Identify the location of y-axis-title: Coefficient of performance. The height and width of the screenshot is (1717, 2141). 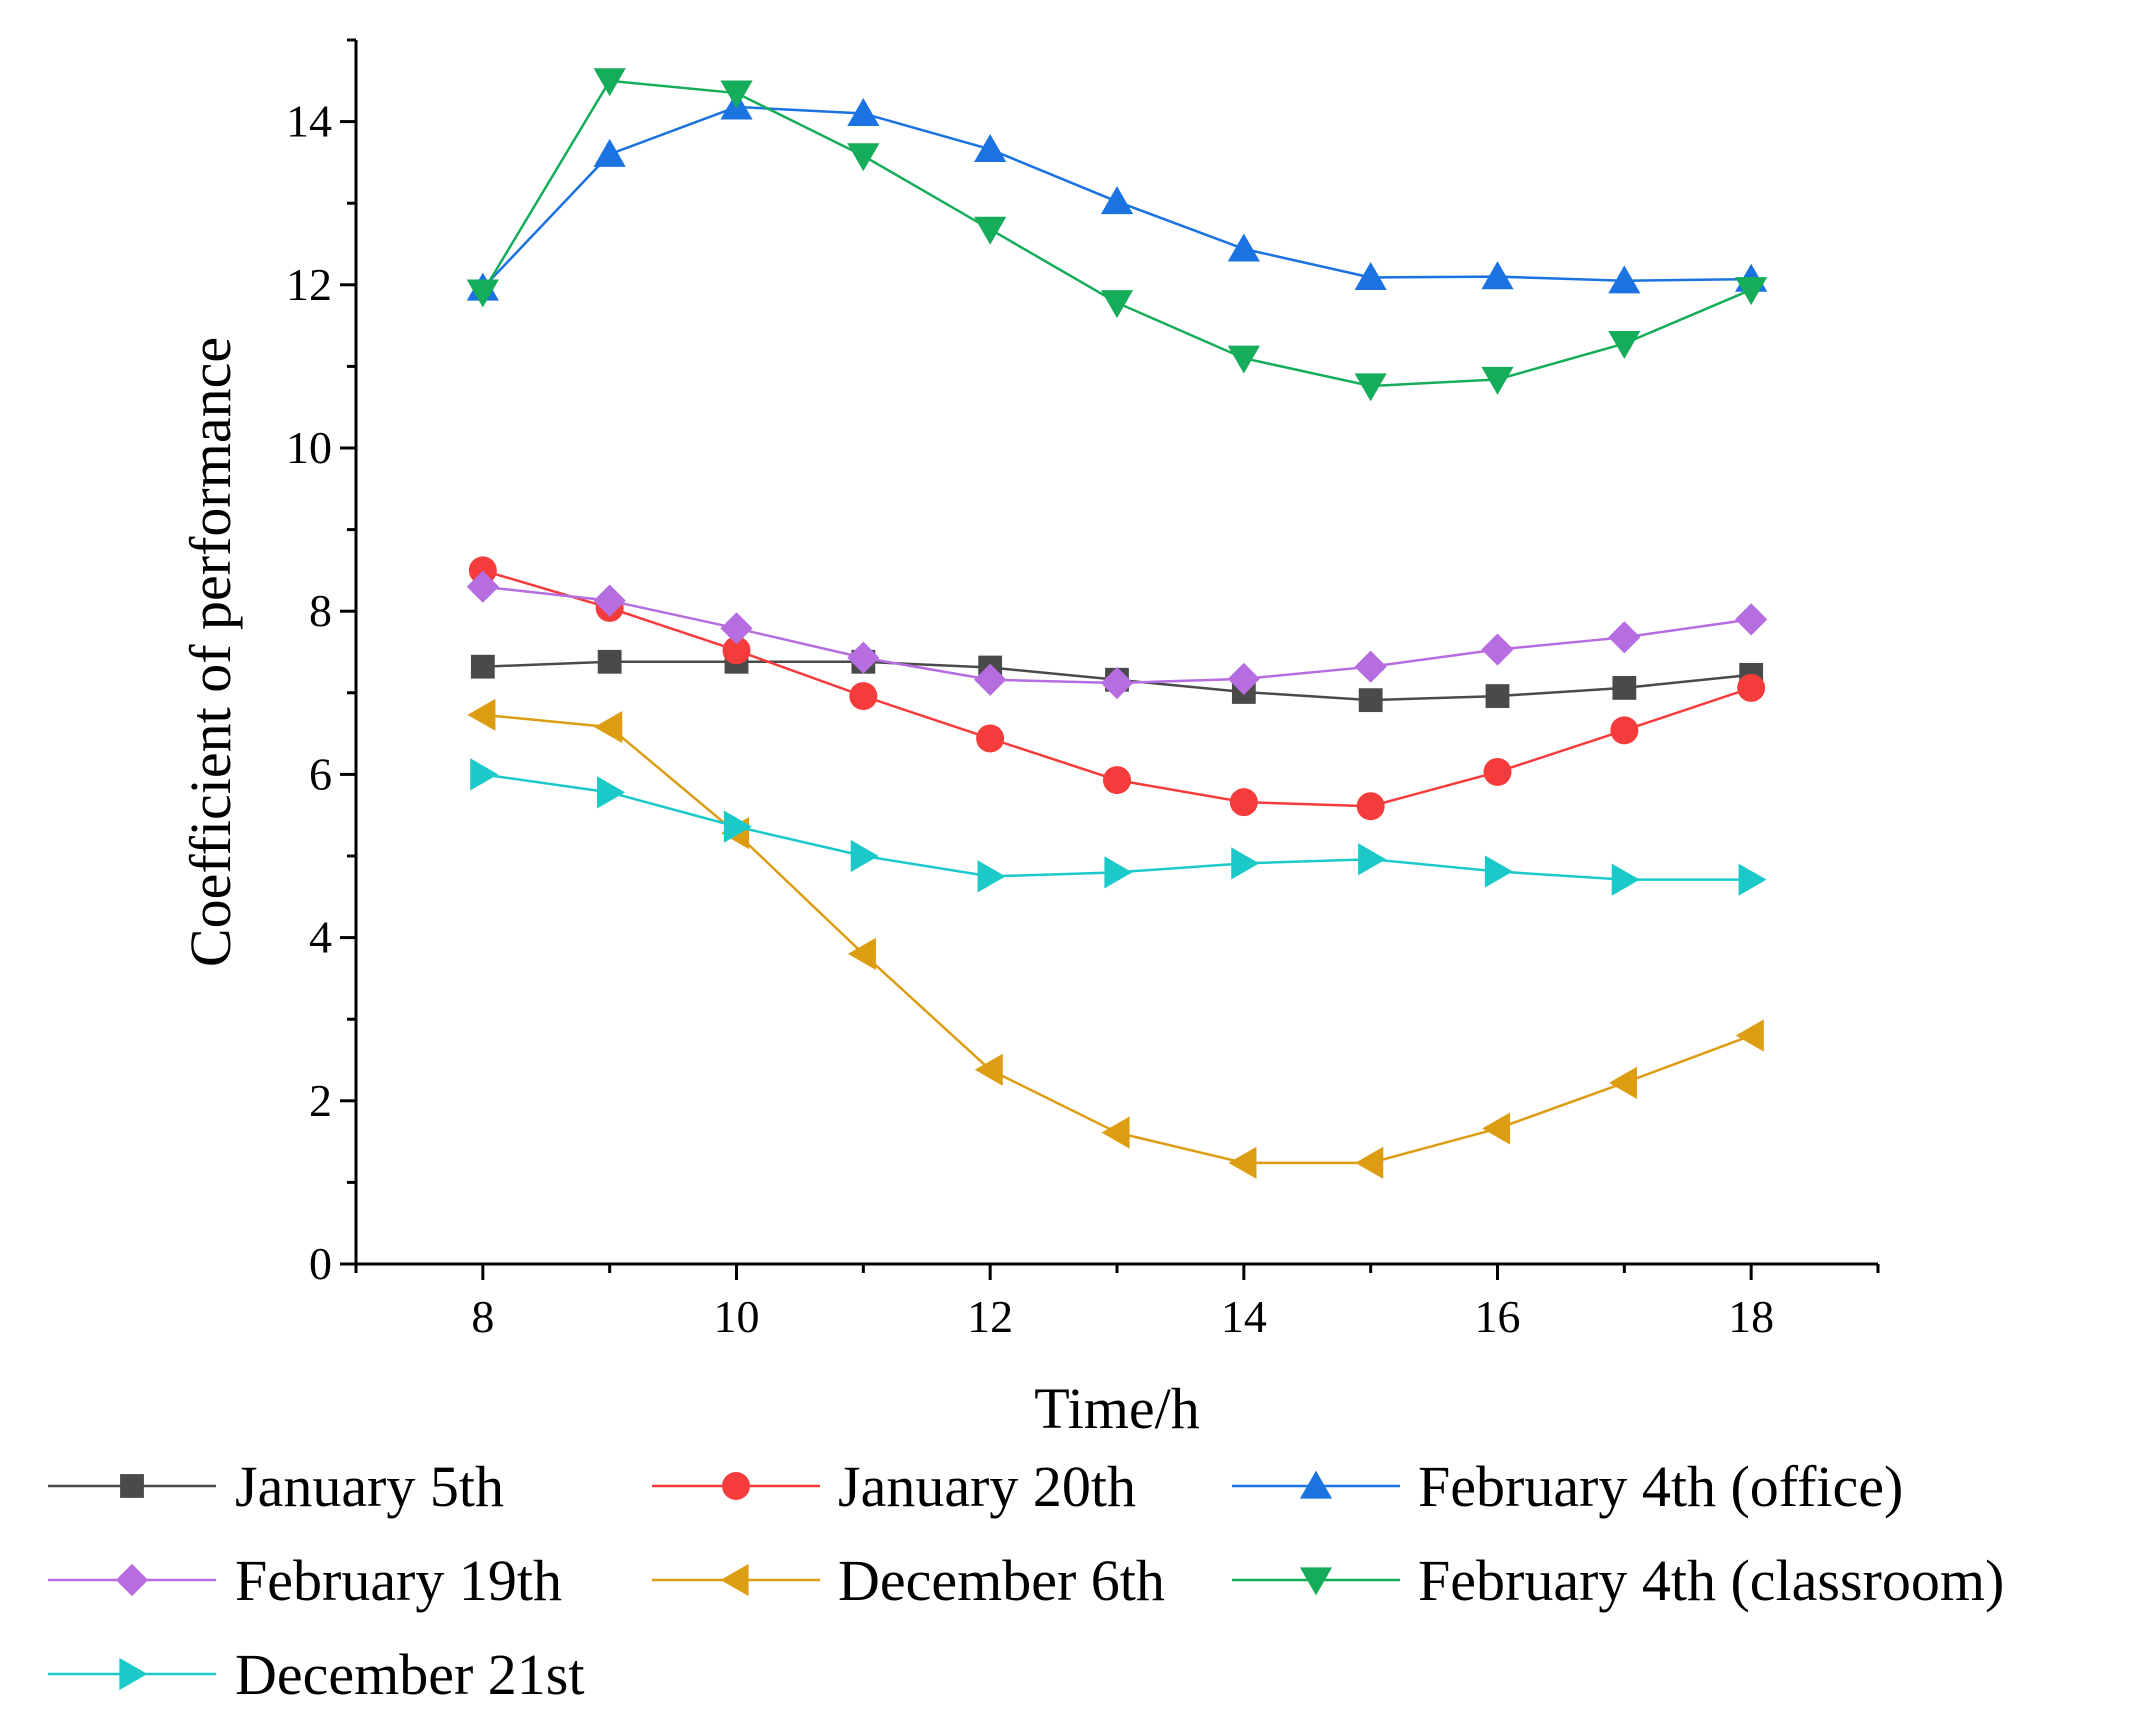
(210, 652).